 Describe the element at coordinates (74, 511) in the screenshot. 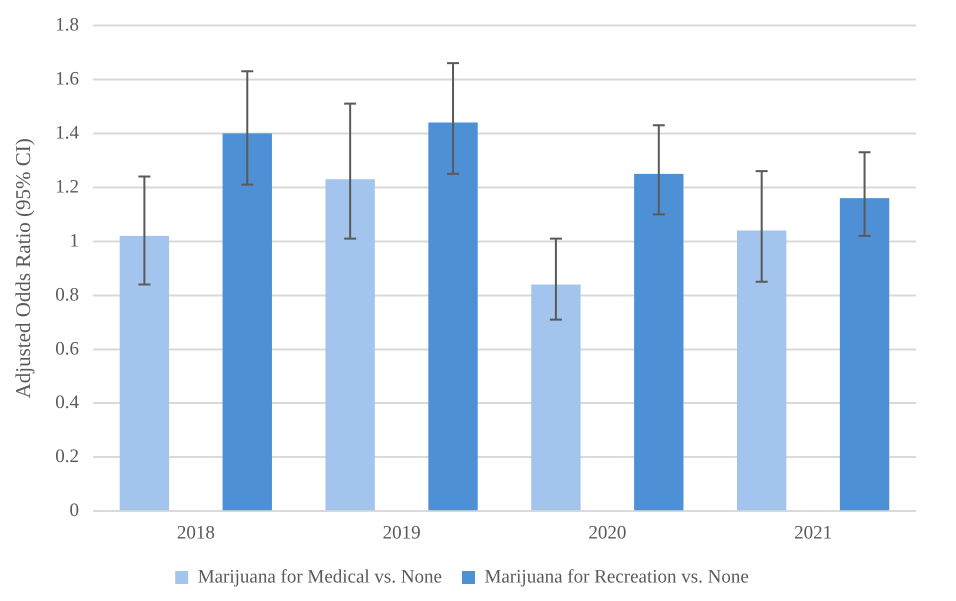

I see `y-tick-label: 0` at that location.